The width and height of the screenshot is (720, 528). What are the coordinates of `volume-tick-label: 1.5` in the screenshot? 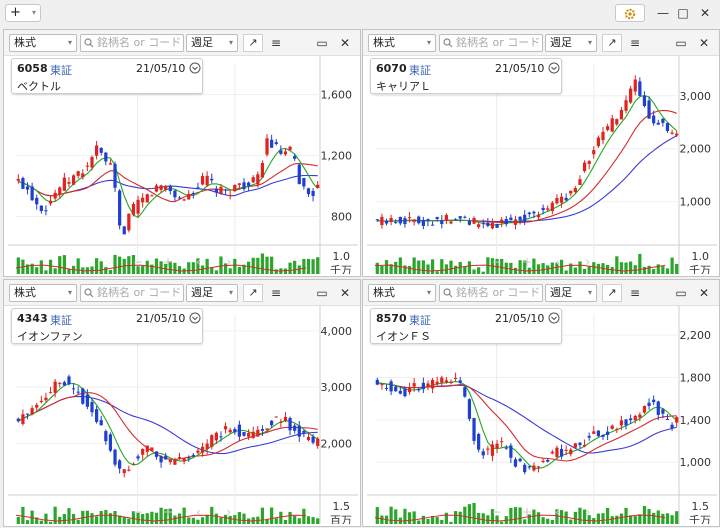 It's located at (342, 506).